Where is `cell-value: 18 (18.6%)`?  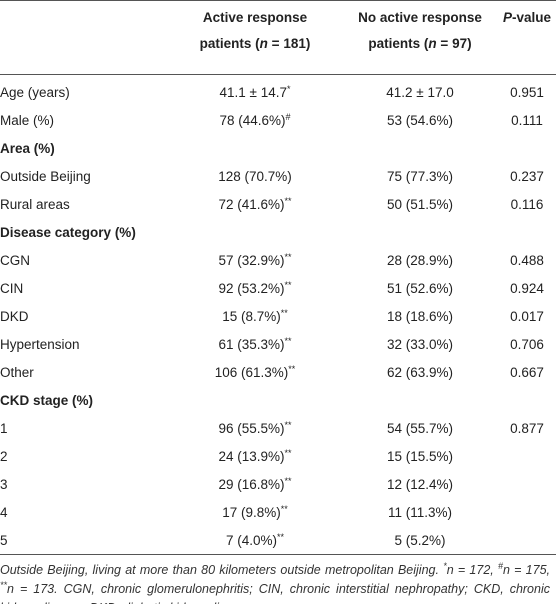
cell-value: 18 (18.6%) is located at coordinates (420, 317).